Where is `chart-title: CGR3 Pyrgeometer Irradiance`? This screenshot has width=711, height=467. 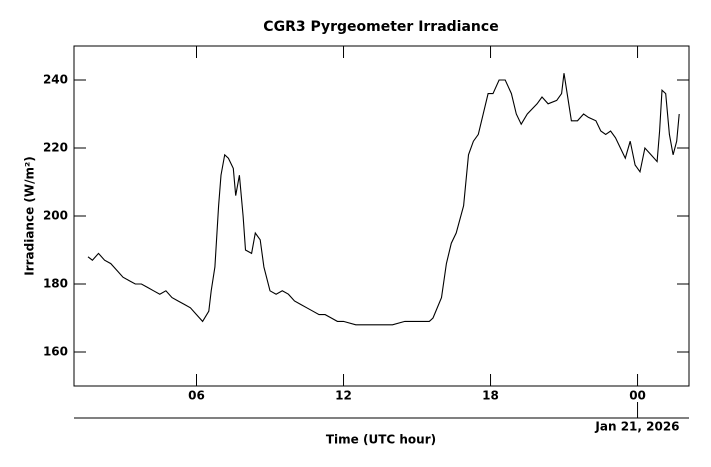
chart-title: CGR3 Pyrgeometer Irradiance is located at coordinates (380, 27).